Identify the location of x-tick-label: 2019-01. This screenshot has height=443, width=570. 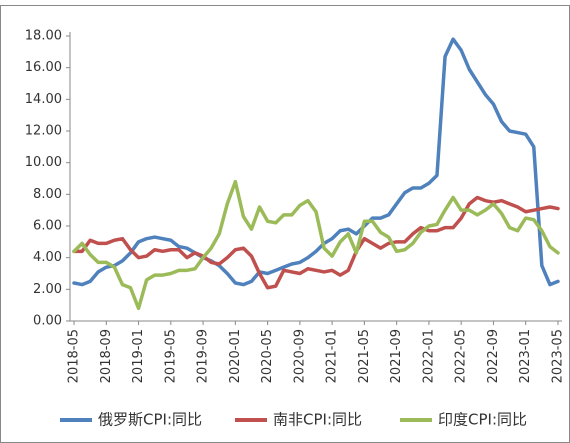
(138, 356).